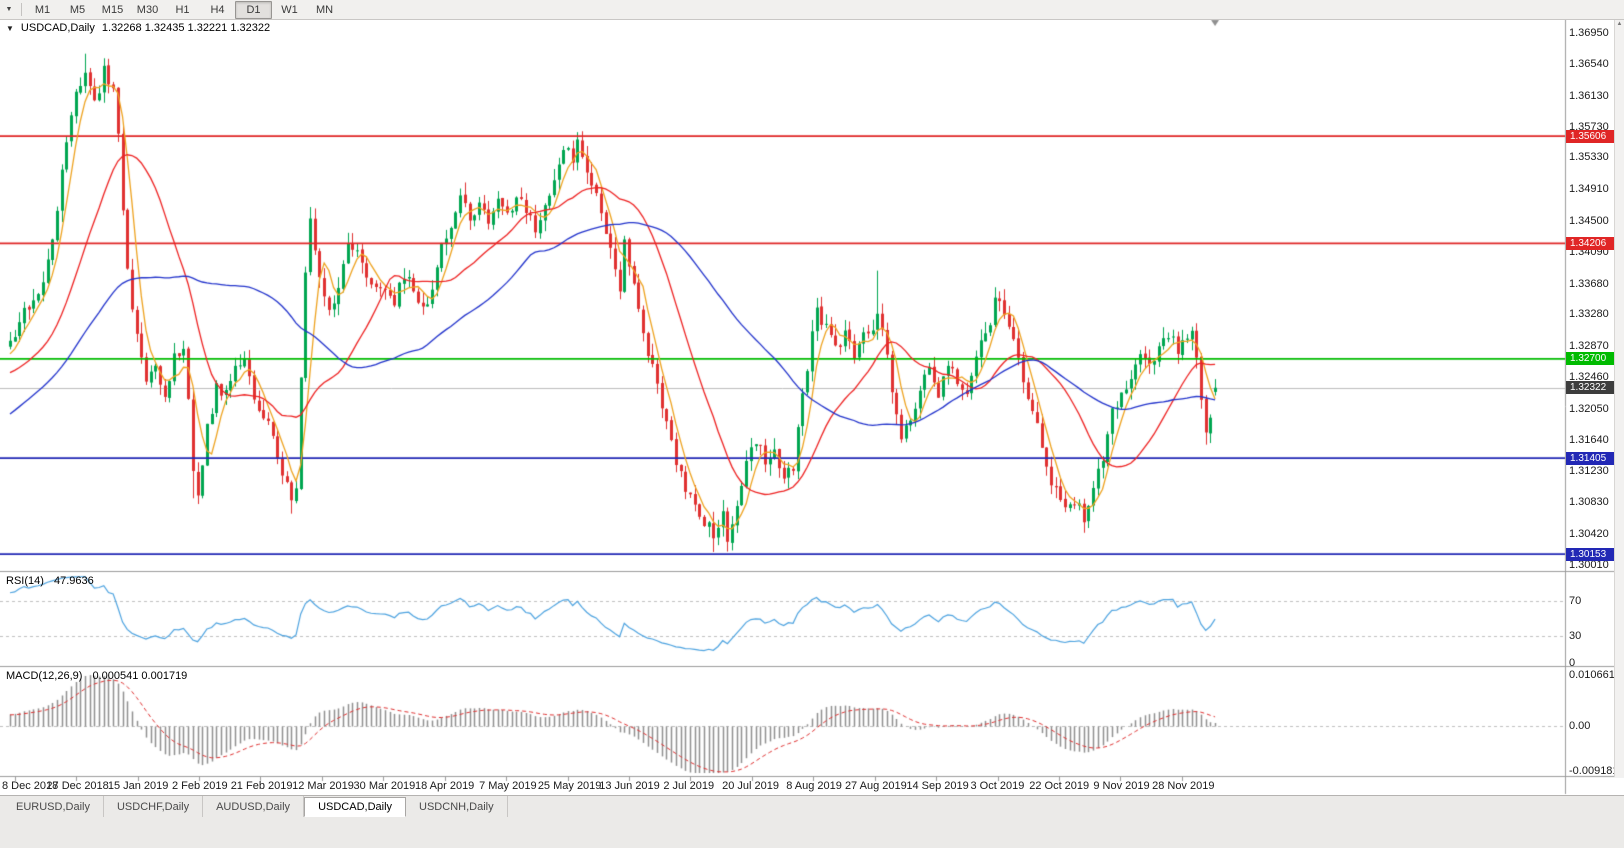 The image size is (1624, 848). Describe the element at coordinates (812, 832) in the screenshot. I see `status-area` at that location.